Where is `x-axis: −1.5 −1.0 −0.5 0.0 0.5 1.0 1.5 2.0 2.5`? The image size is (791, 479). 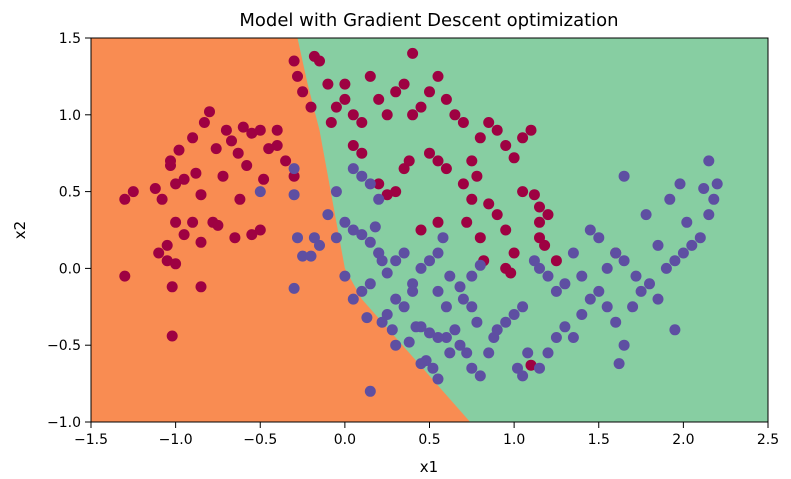 x-axis: −1.5 −1.0 −0.5 0.0 0.5 1.0 1.5 2.0 2.5 is located at coordinates (426, 435).